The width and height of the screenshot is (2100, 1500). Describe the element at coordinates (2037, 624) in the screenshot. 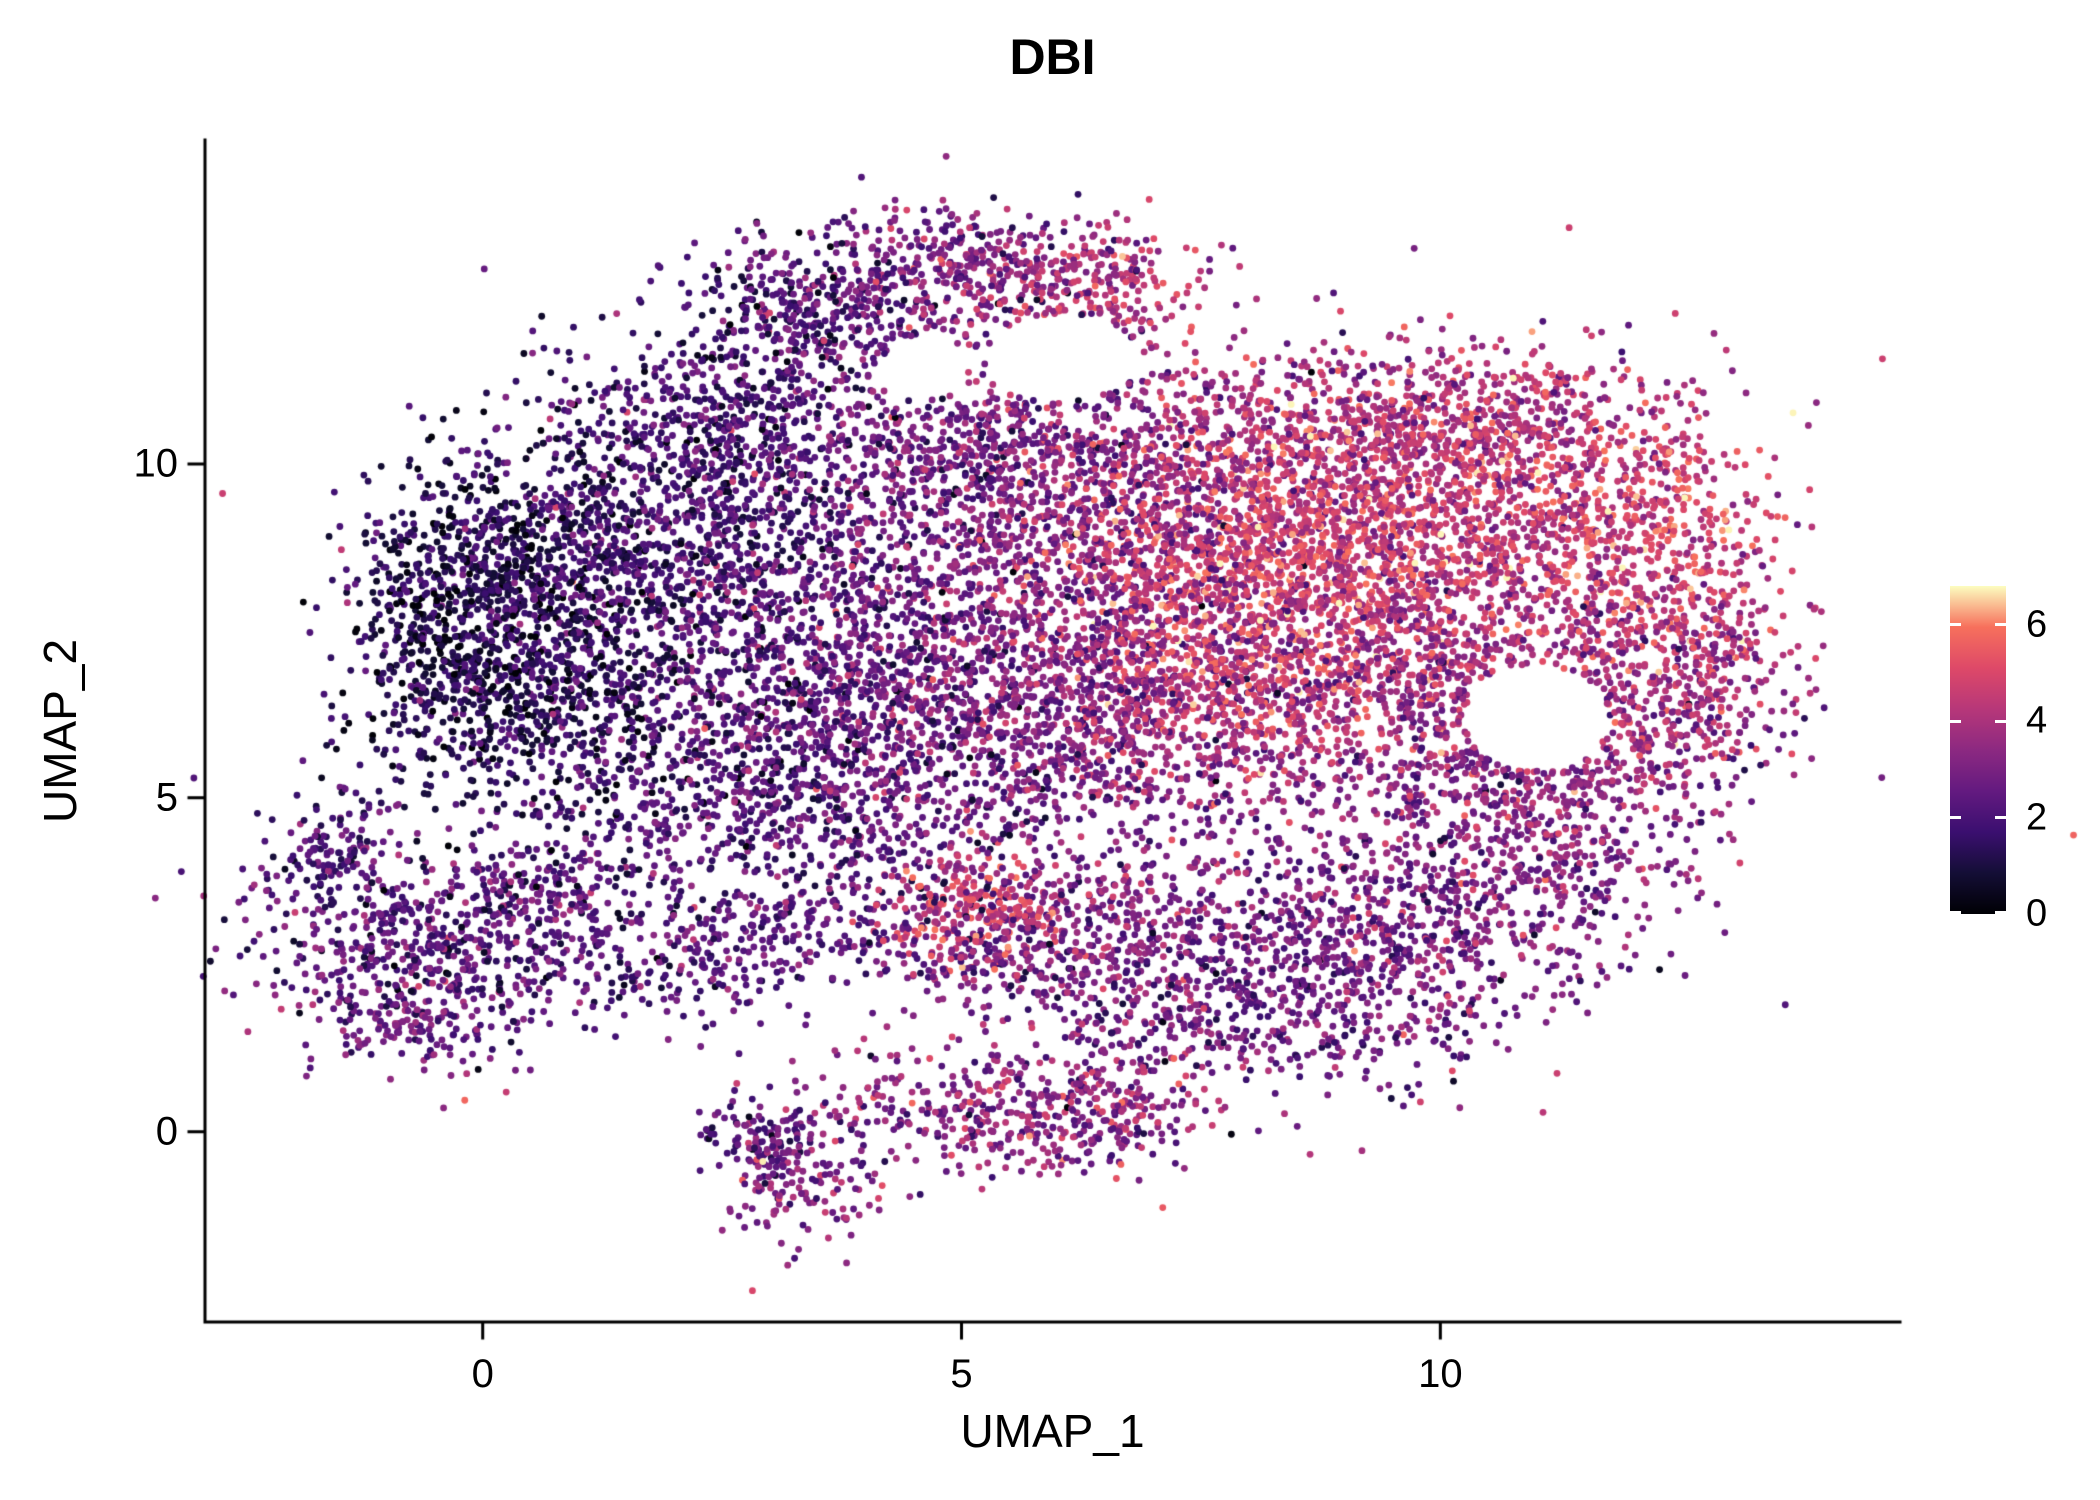

I see `colorbar-tick-label-3: 6` at that location.